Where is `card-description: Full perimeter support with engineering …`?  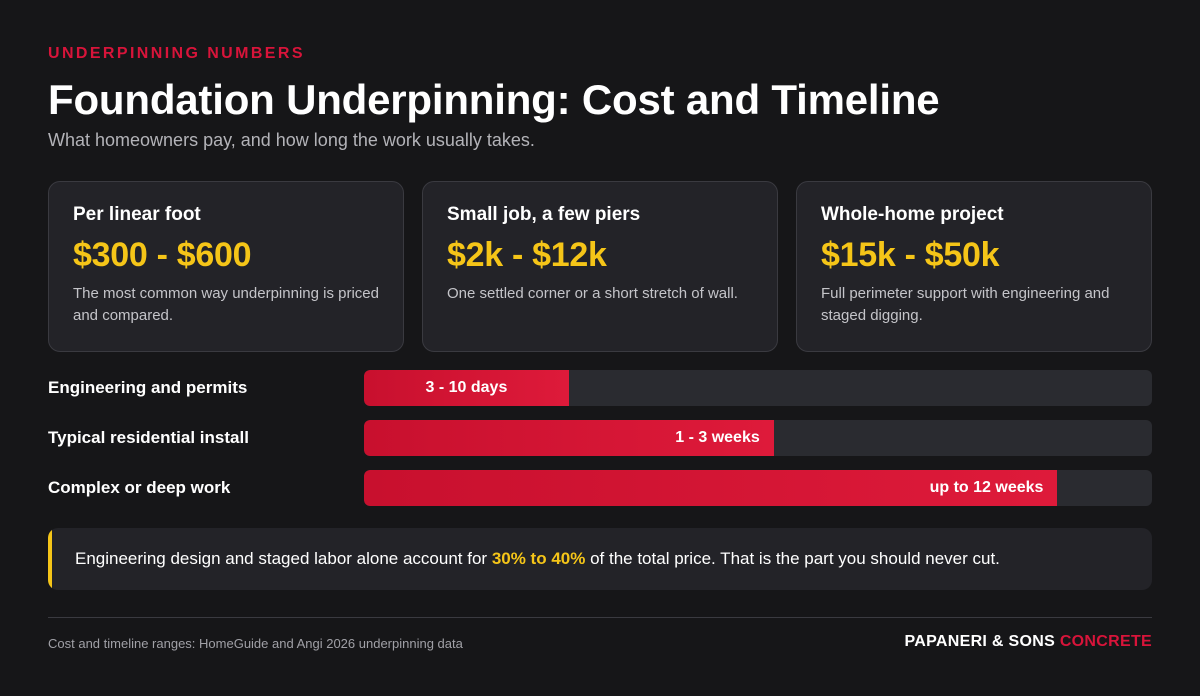
card-description: Full perimeter support with engineering … is located at coordinates (965, 304).